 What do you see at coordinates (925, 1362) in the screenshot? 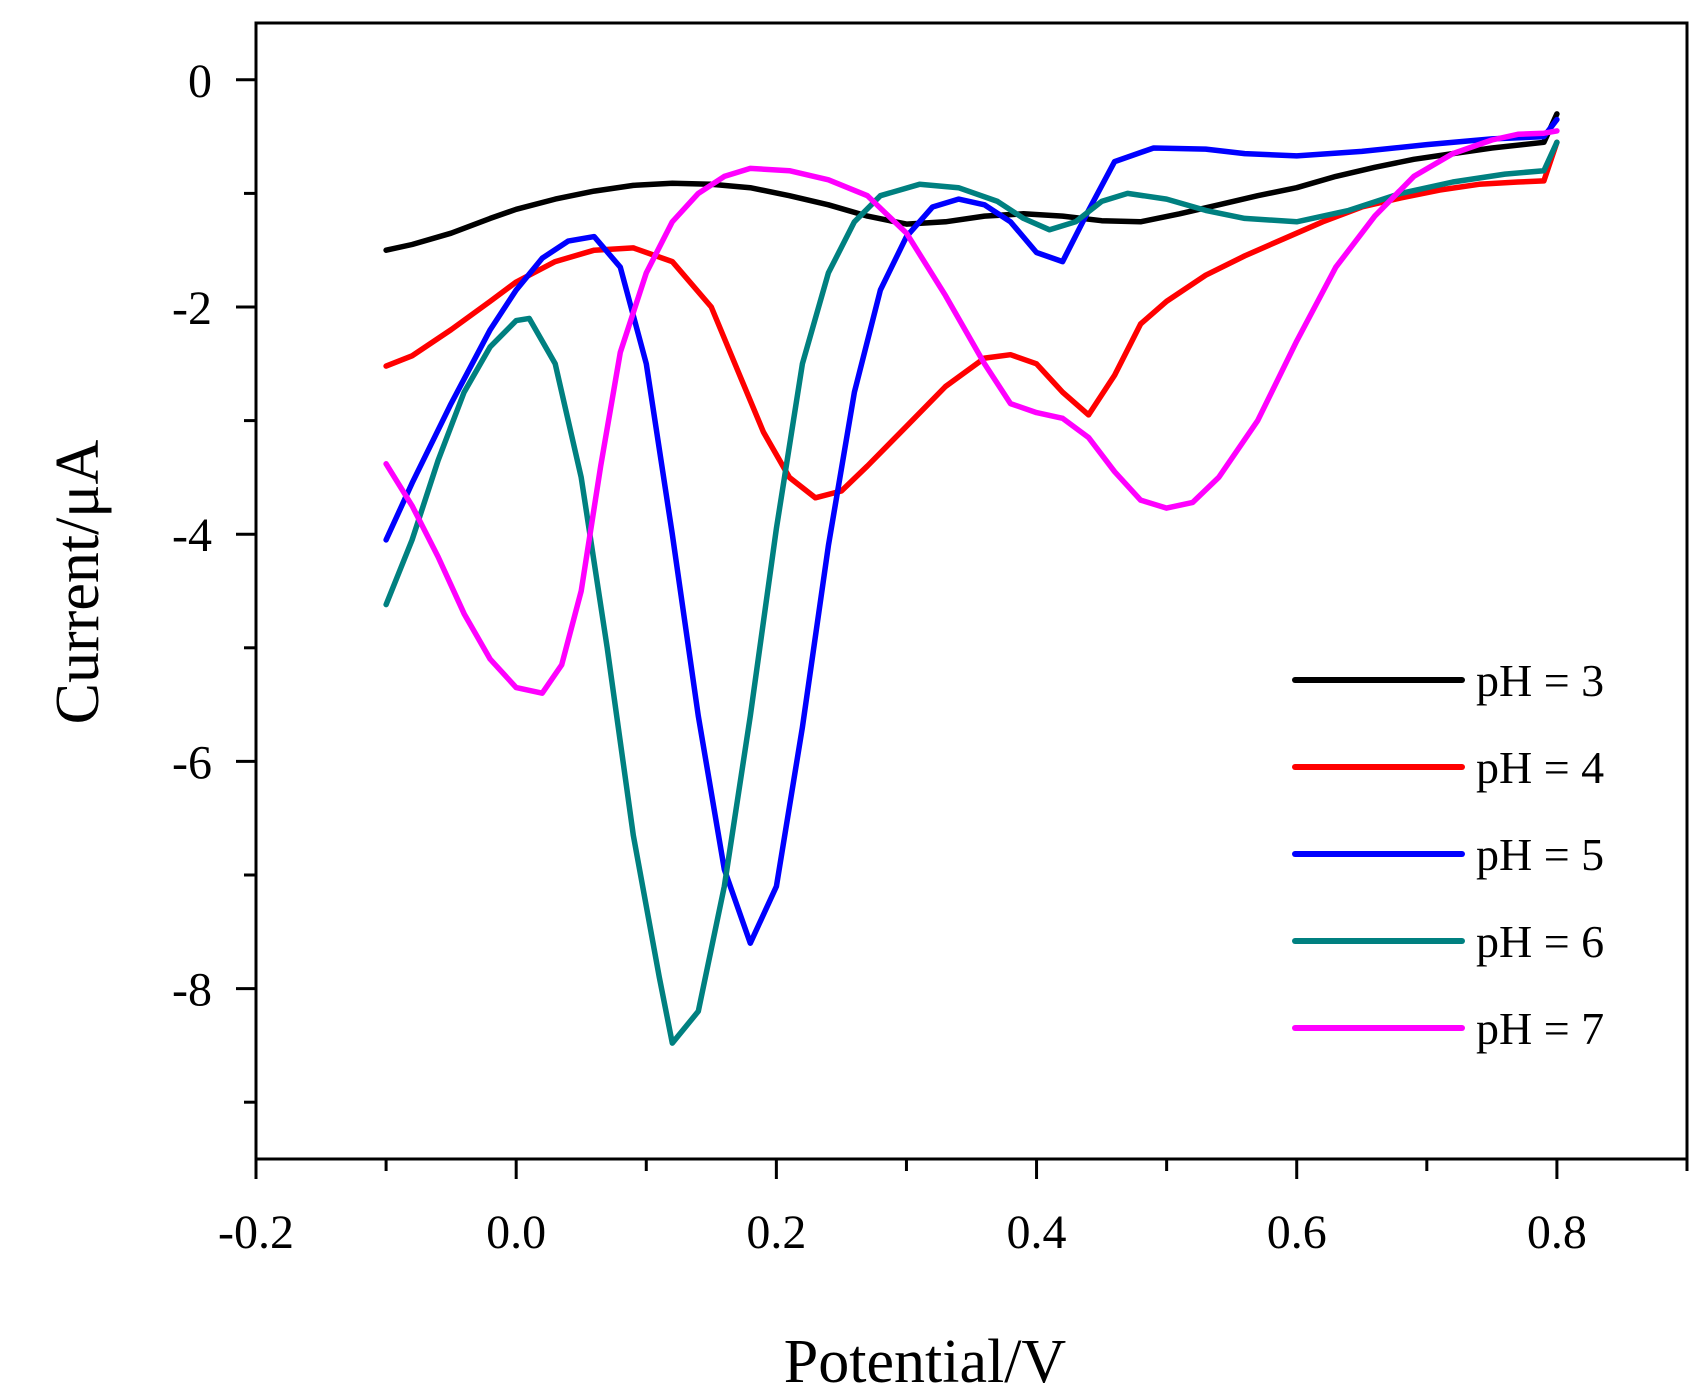
I see `x-axis-title: Potential/V` at bounding box center [925, 1362].